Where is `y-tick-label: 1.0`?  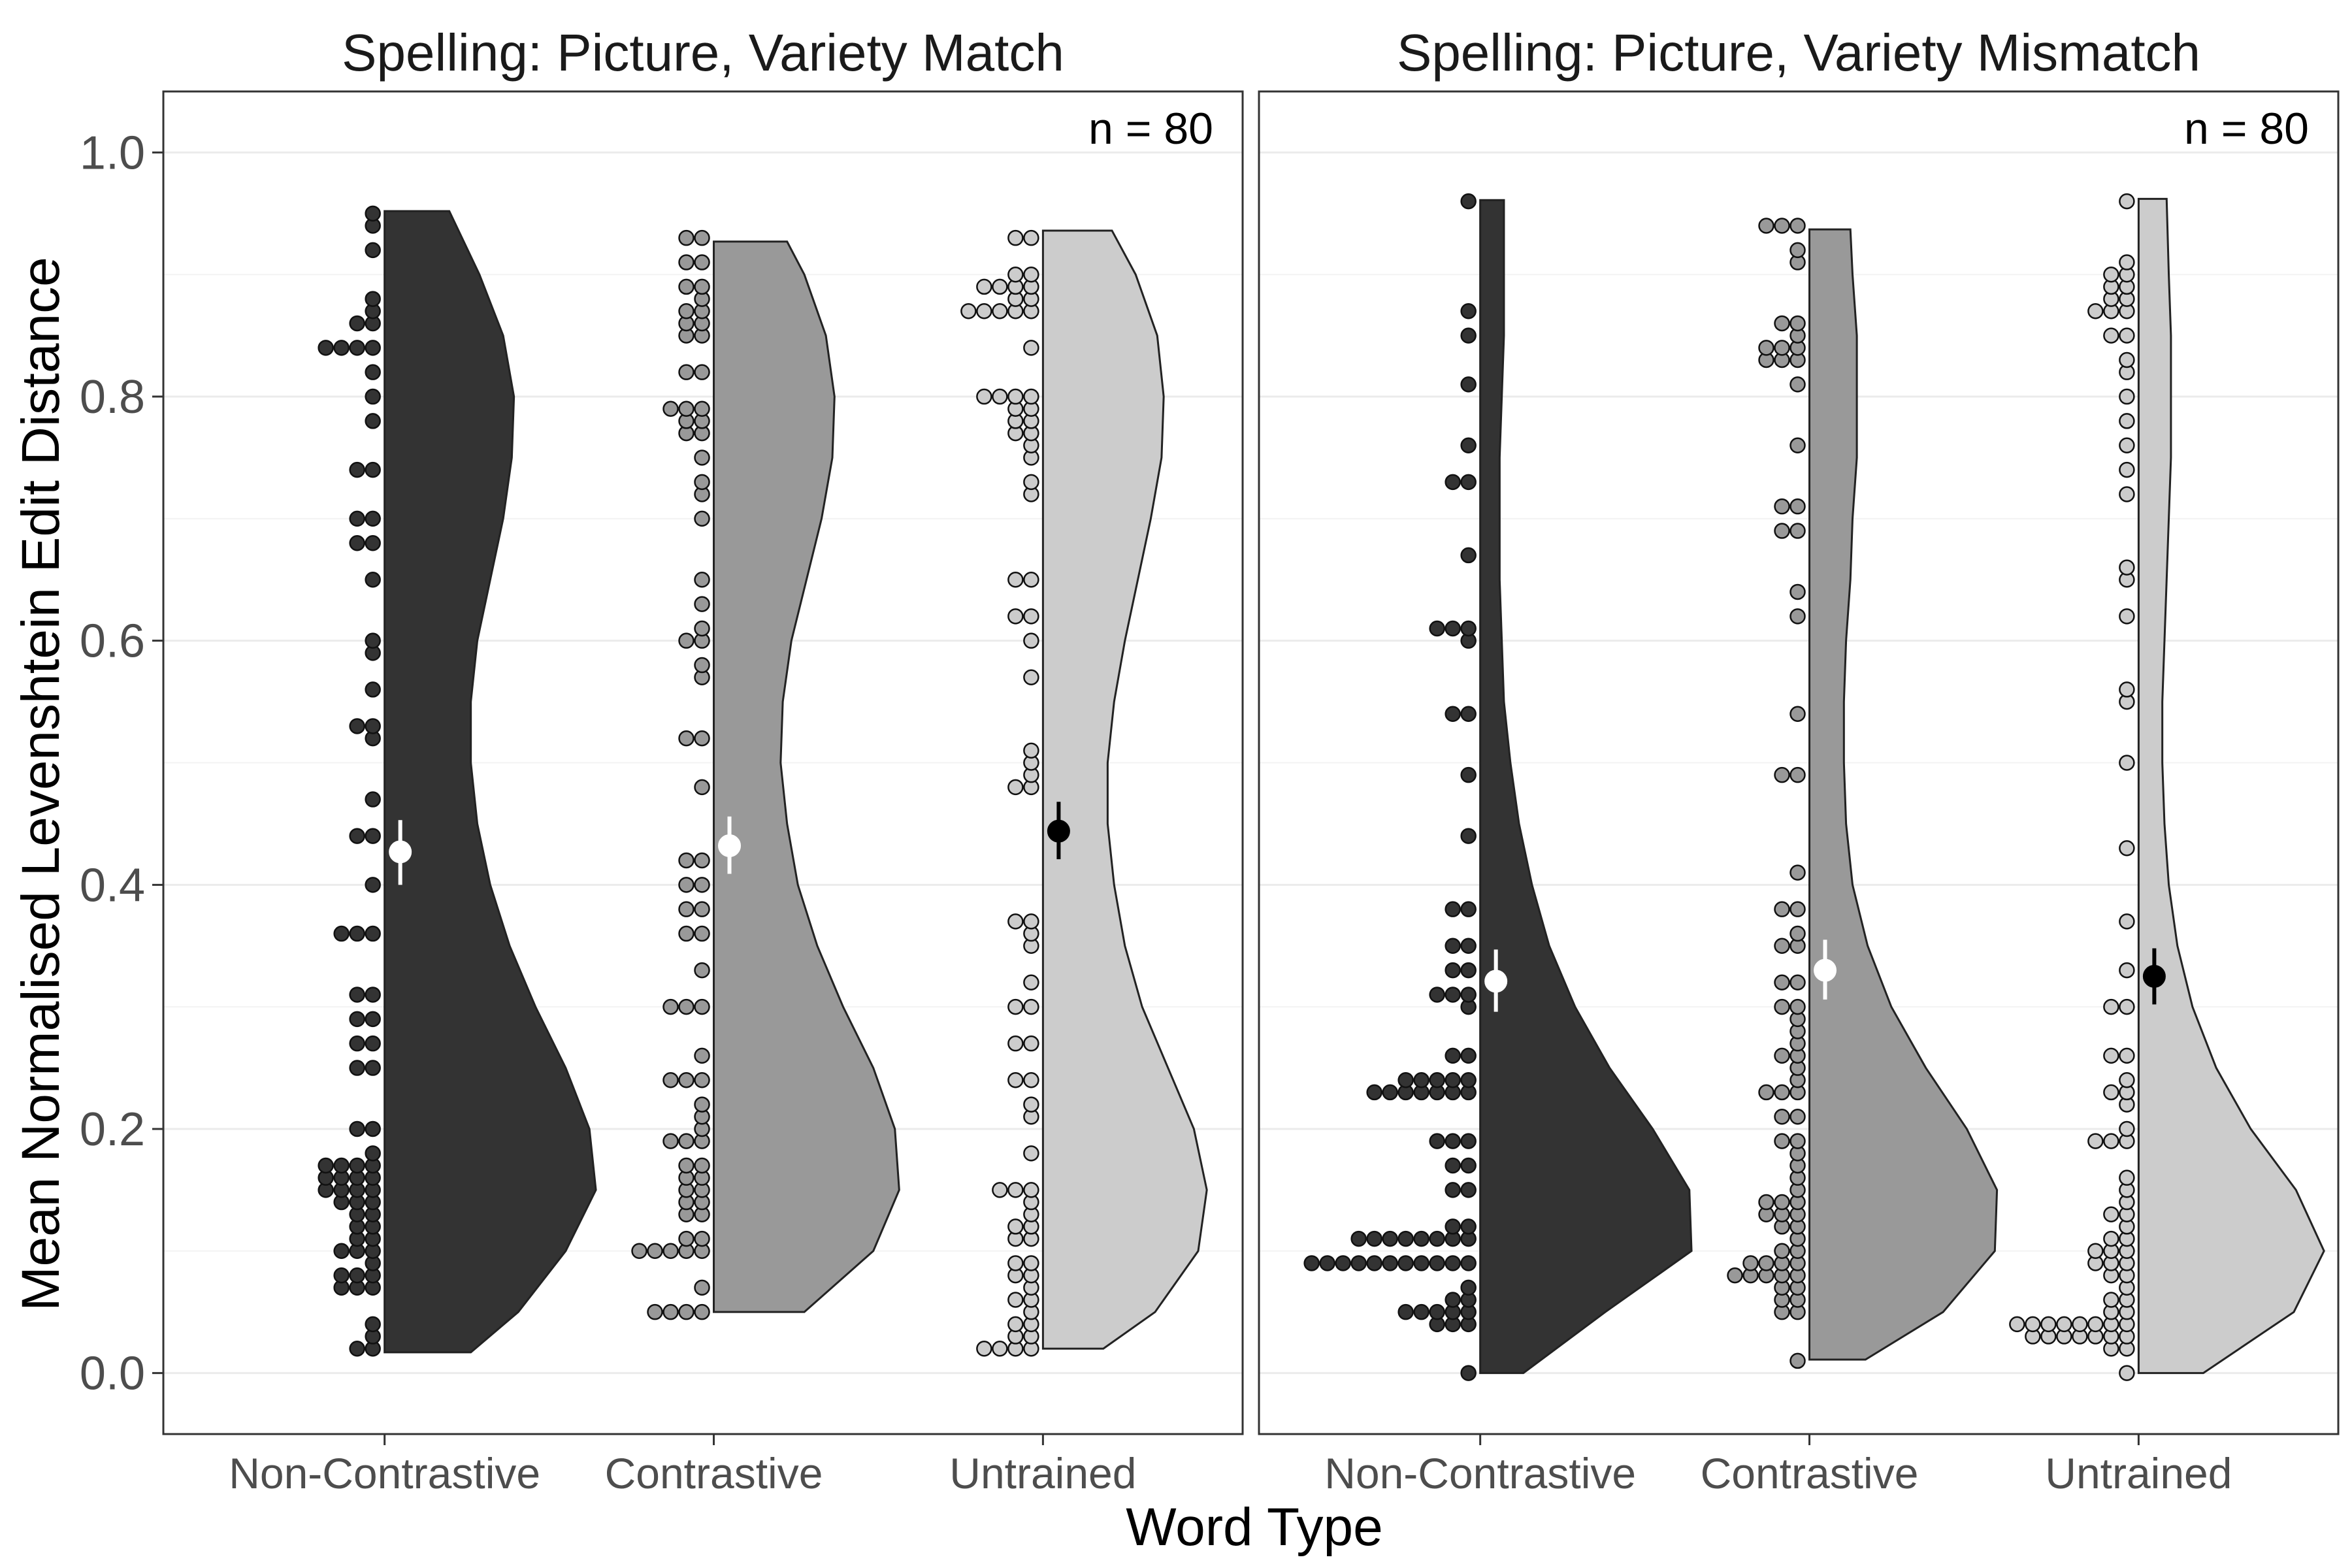 y-tick-label: 1.0 is located at coordinates (112, 153).